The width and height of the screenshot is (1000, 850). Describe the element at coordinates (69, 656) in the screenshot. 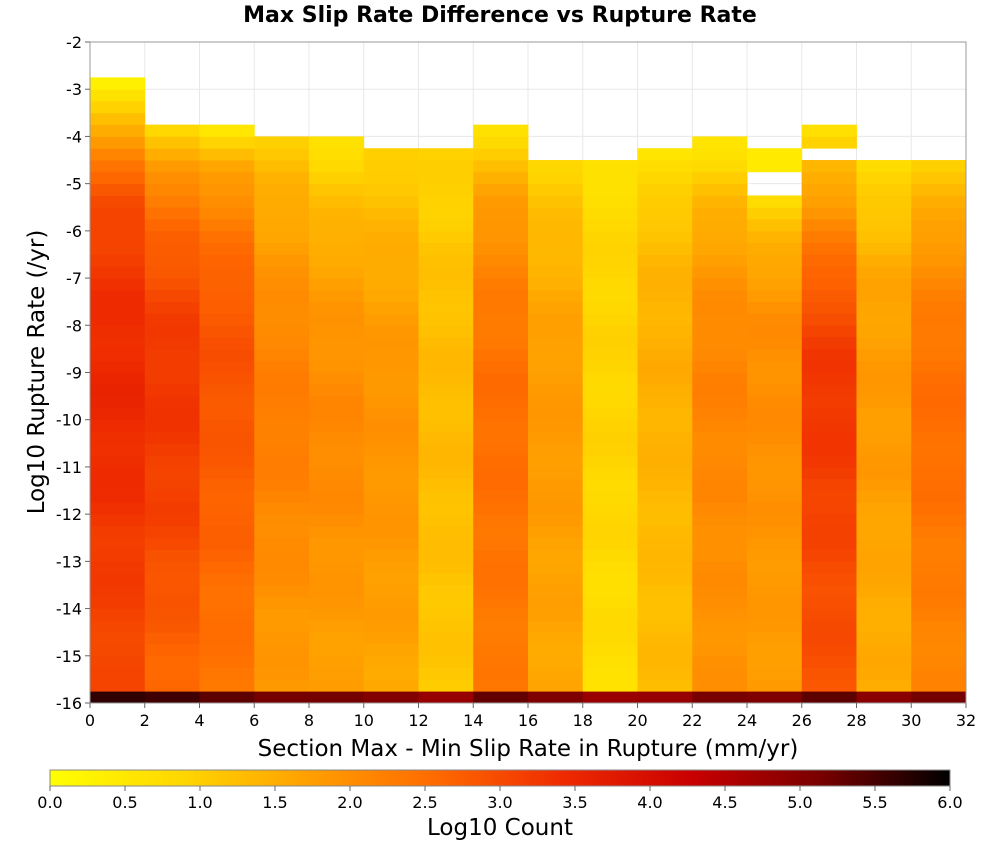

I see `y-tick-label: -15` at that location.